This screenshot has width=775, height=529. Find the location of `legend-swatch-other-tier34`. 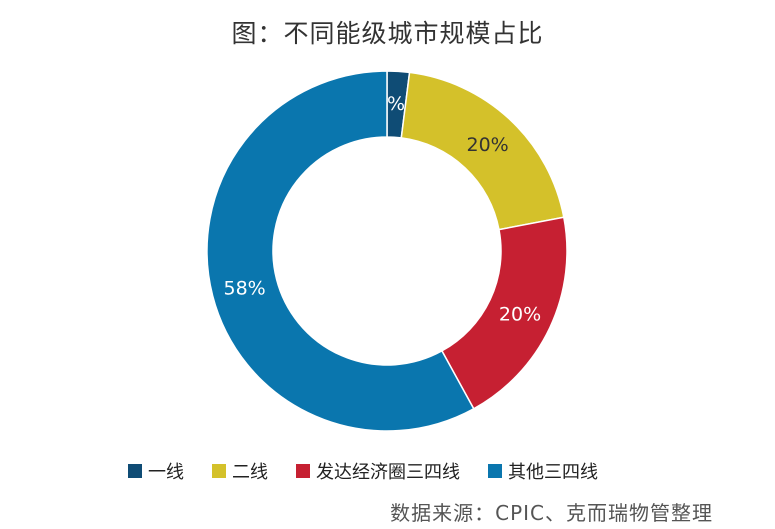

legend-swatch-other-tier34 is located at coordinates (495, 471).